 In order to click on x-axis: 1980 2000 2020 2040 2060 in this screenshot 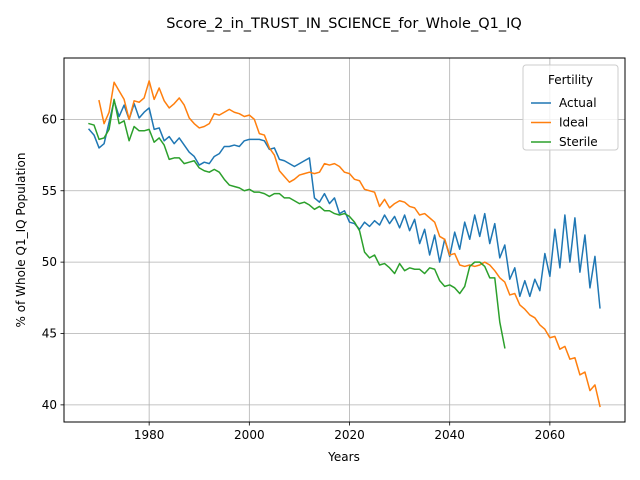, I will do `click(349, 432)`.